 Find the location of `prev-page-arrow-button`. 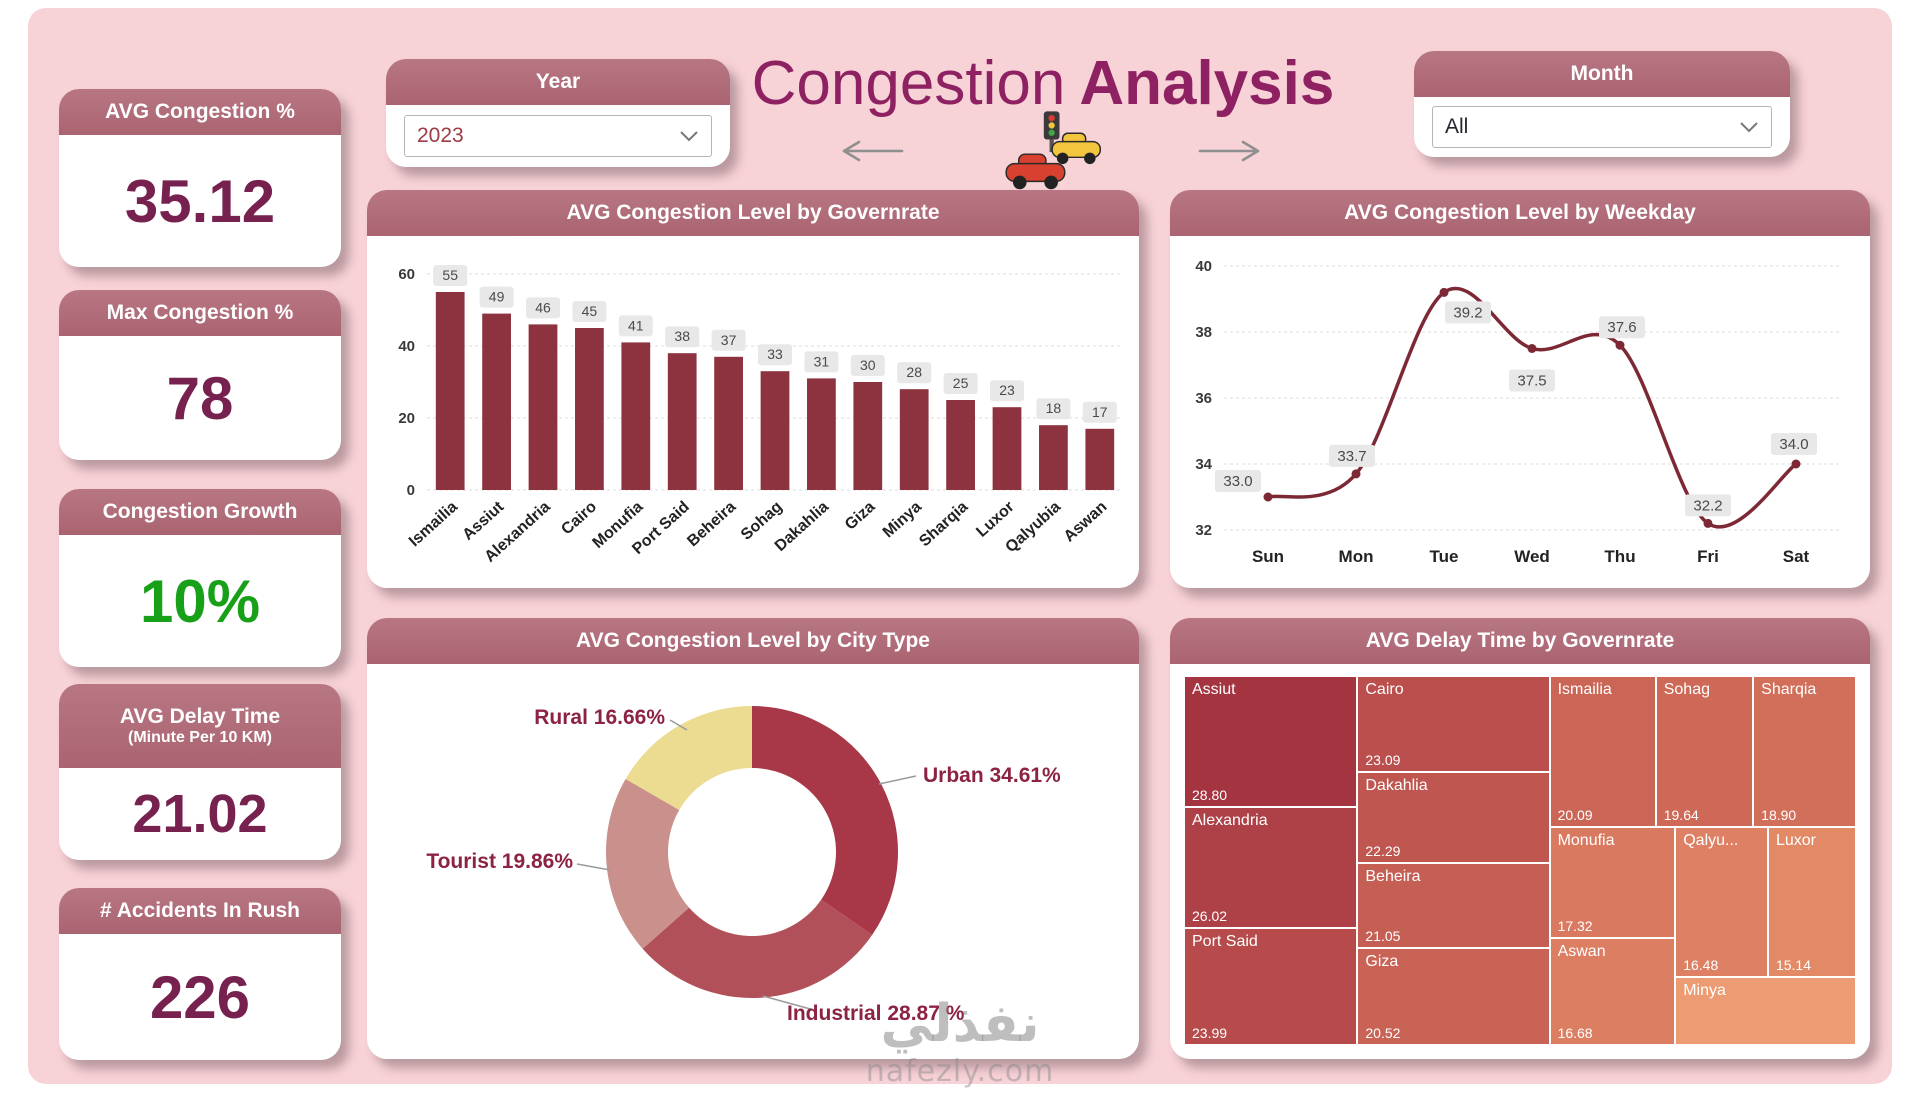

prev-page-arrow-button is located at coordinates (873, 151).